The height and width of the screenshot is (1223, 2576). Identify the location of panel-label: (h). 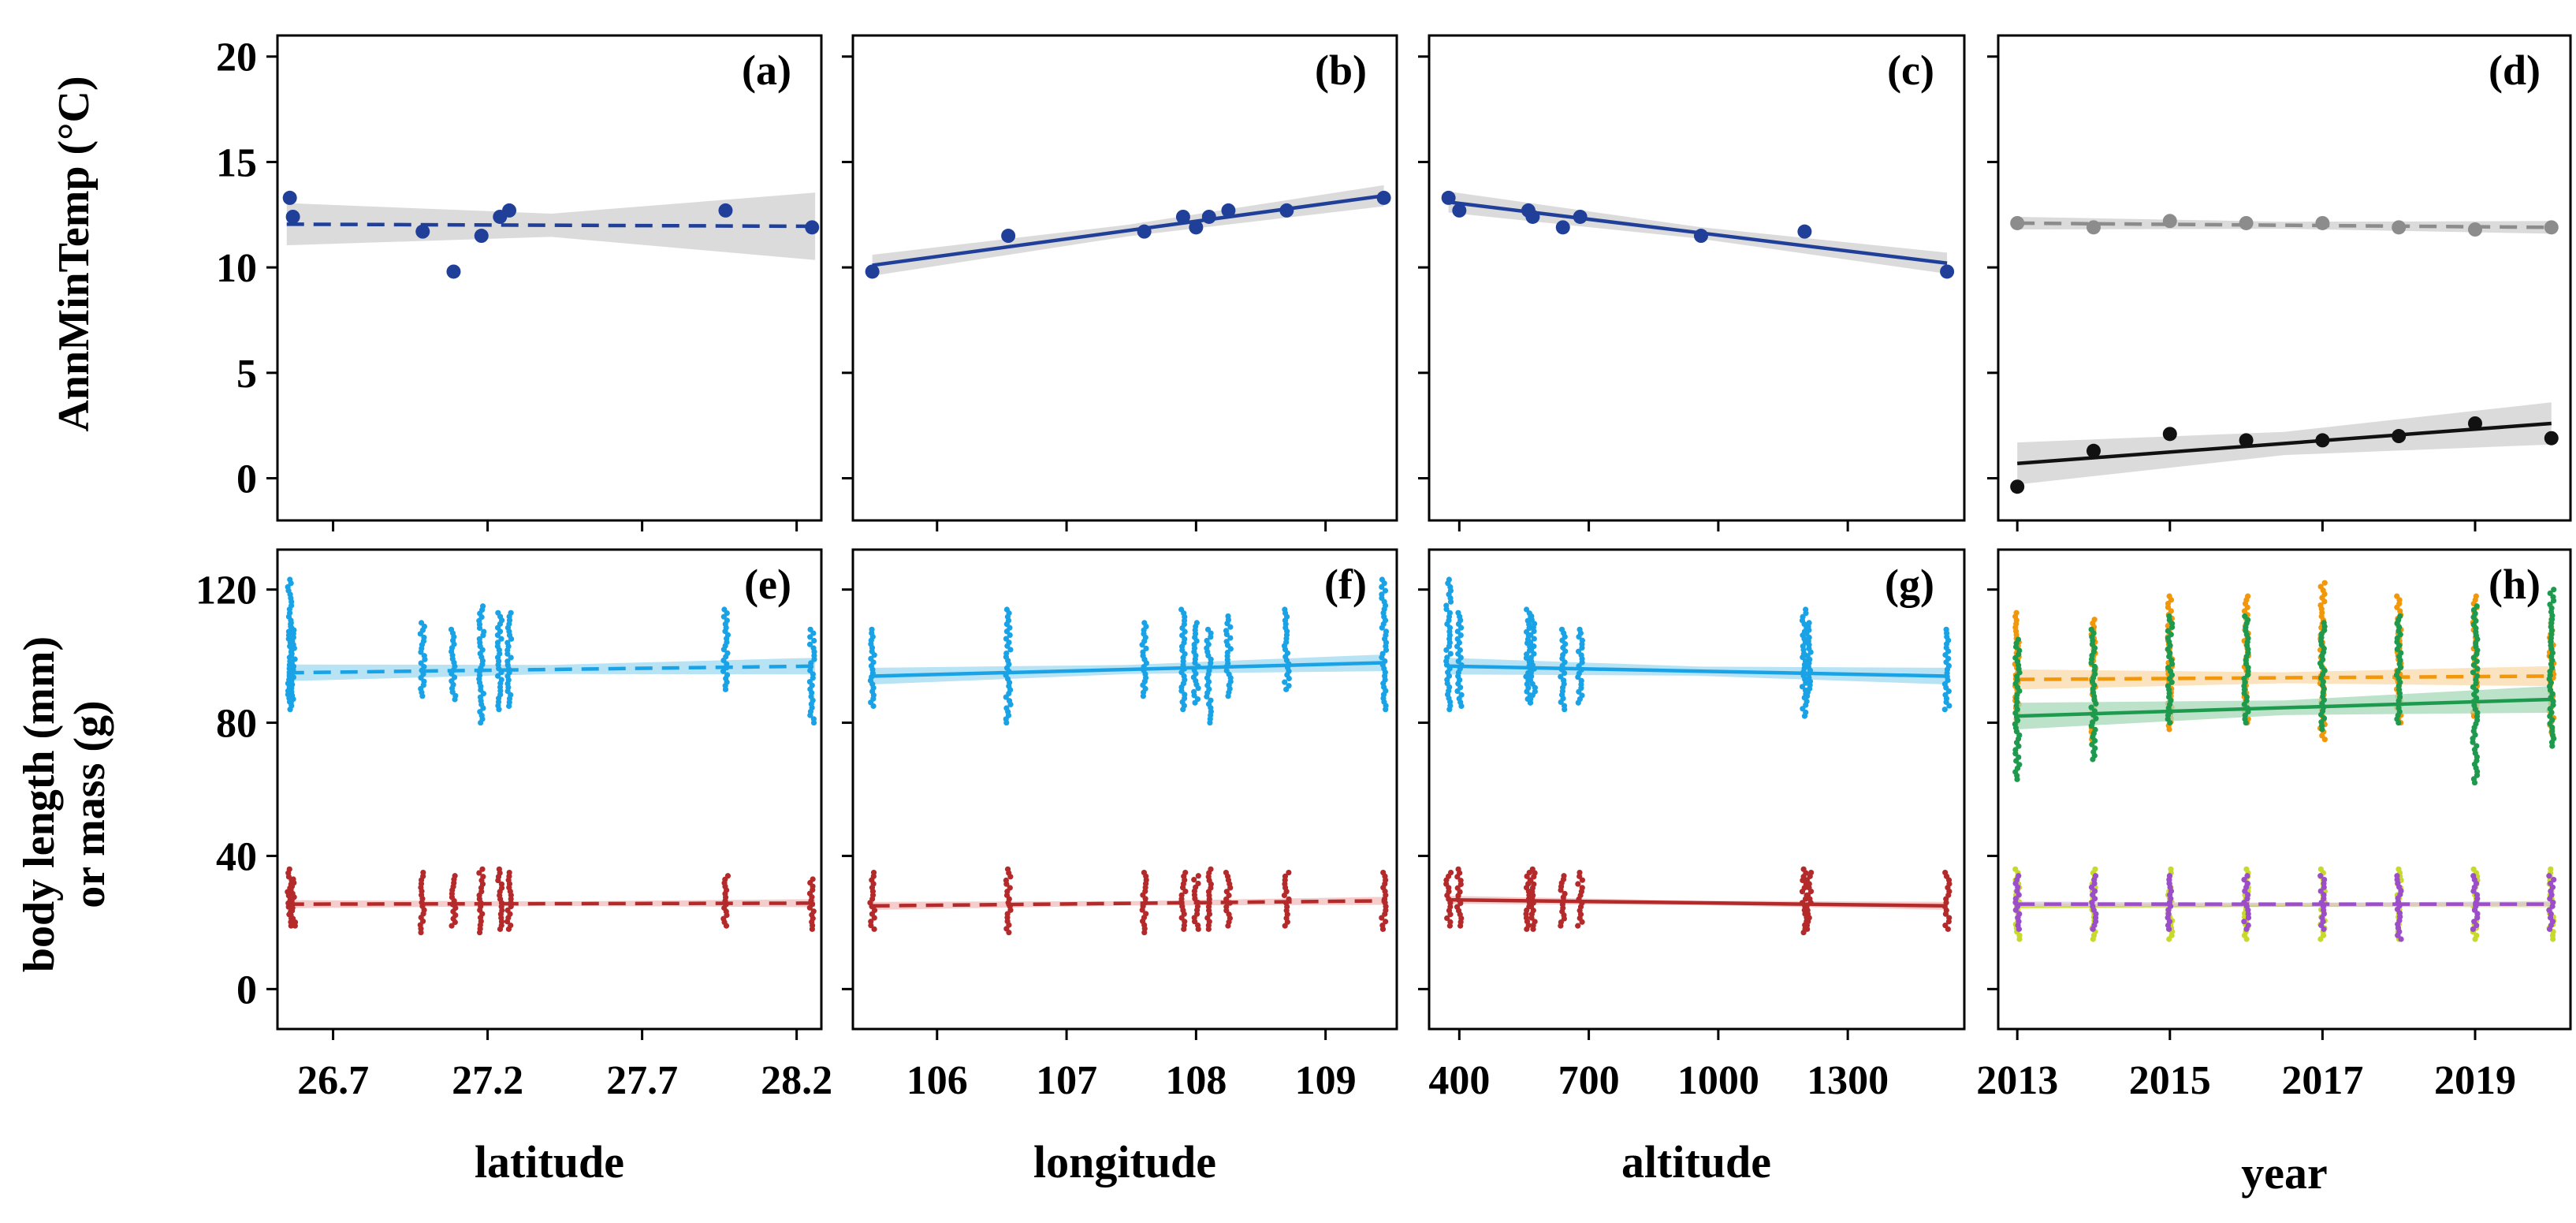
(2515, 584).